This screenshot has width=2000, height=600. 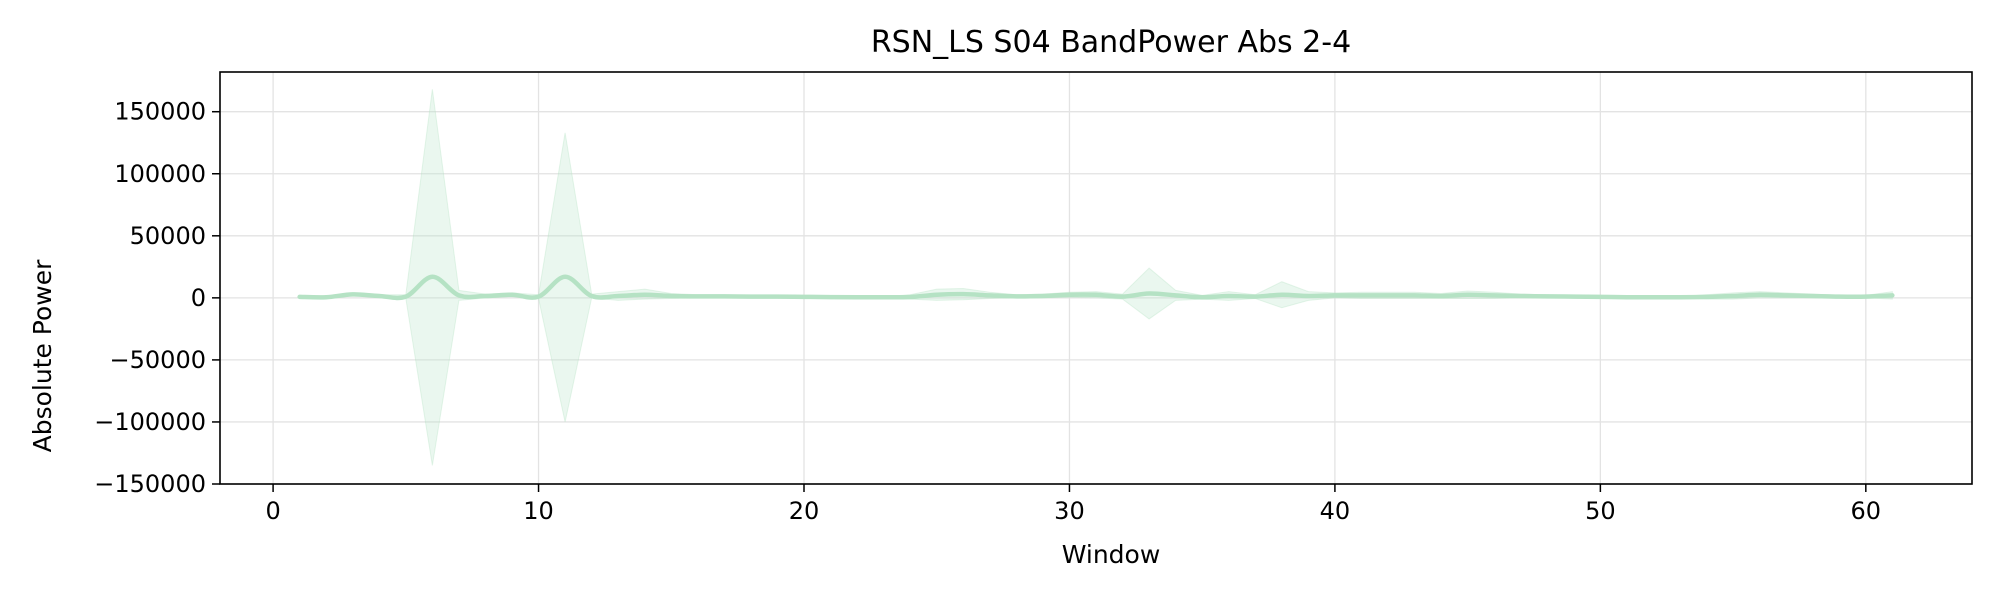 I want to click on y-tick-label: −100000, so click(x=150, y=422).